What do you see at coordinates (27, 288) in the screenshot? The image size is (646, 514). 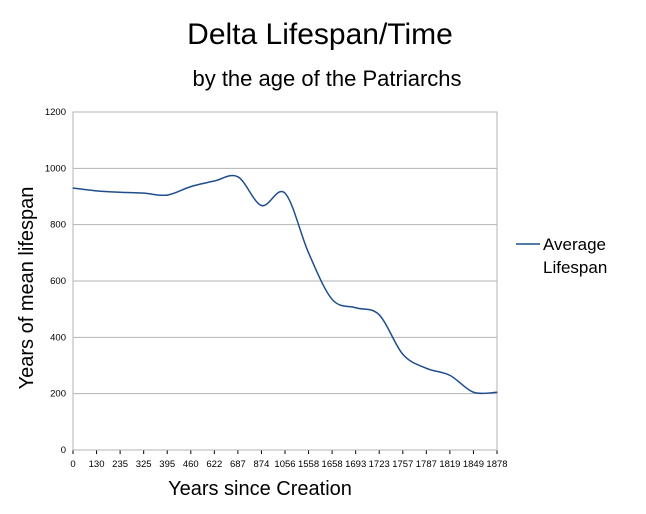 I see `y-axis-title: Years of mean lifespan` at bounding box center [27, 288].